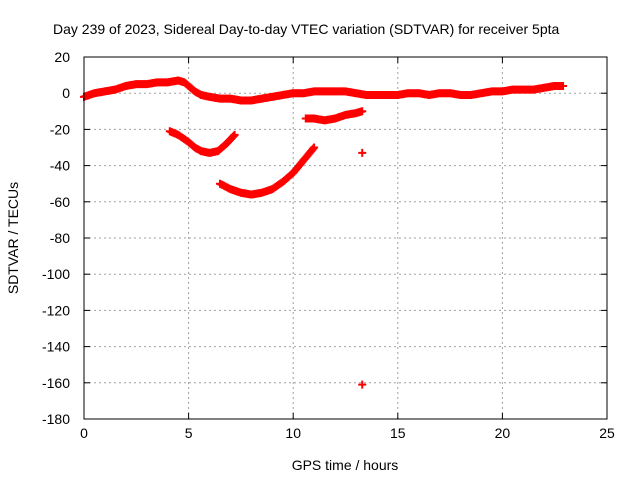  What do you see at coordinates (607, 433) in the screenshot?
I see `x-tick-label: 25` at bounding box center [607, 433].